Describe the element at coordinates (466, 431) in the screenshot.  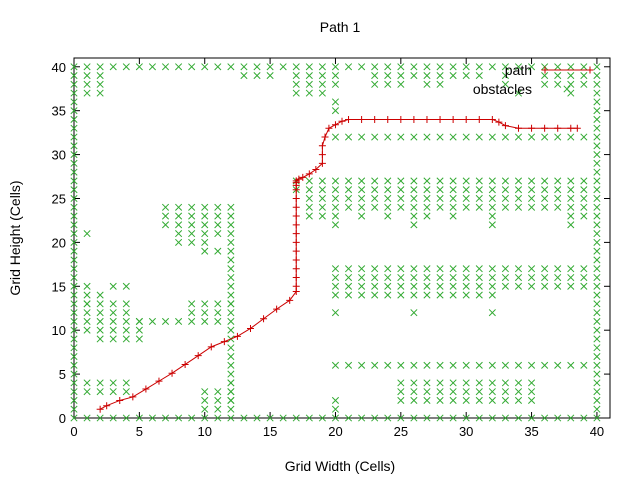
I see `x-tick-label: 30` at that location.